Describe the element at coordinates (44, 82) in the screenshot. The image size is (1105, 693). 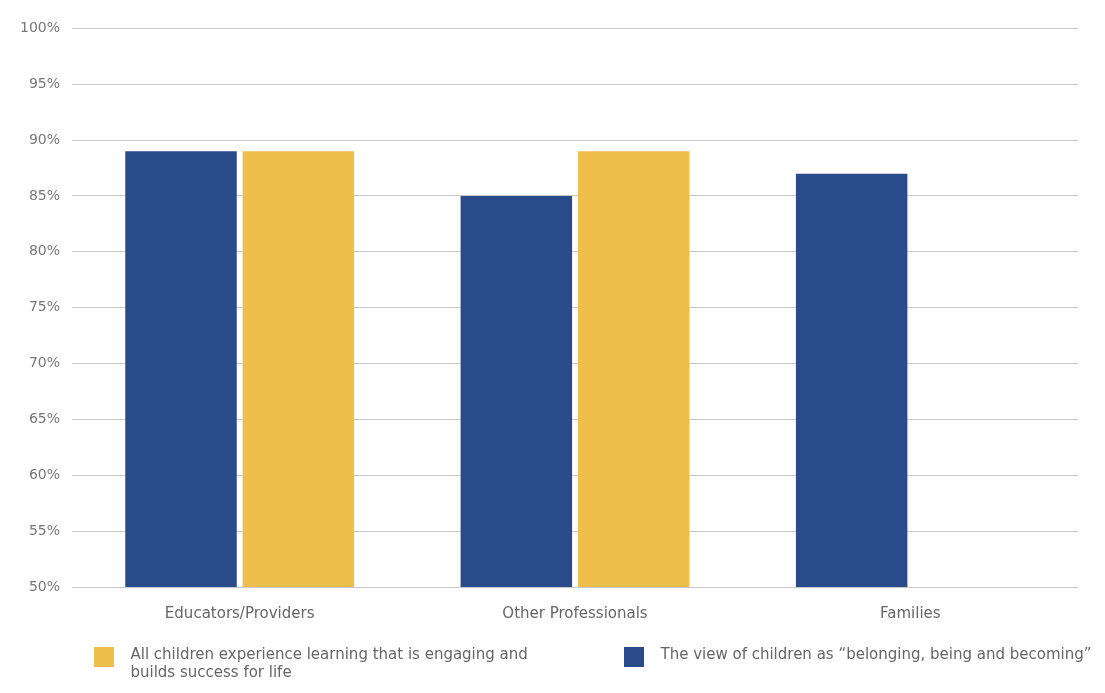
I see `y-tick-label: 95%` at that location.